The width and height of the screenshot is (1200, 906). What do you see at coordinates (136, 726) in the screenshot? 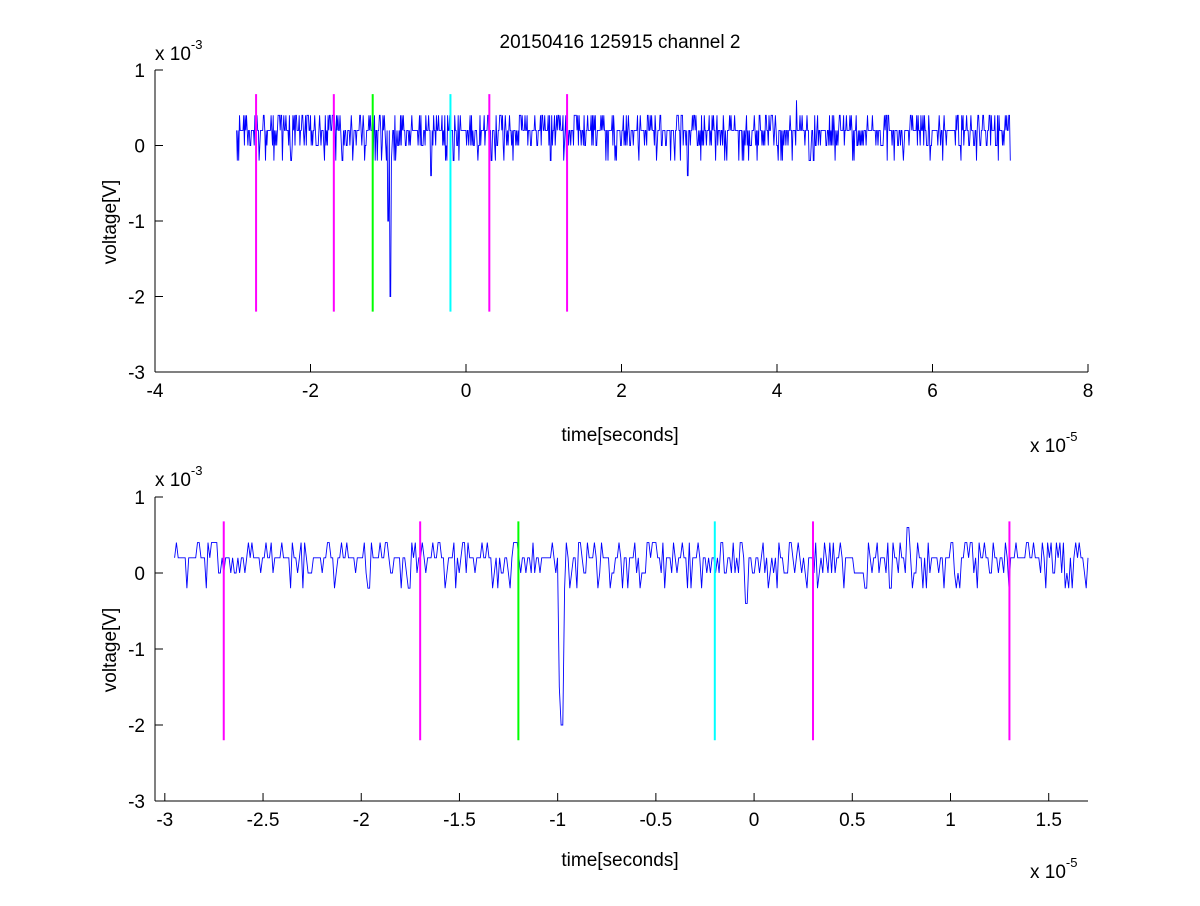
I see `bottom-plot-ytick-label: -2` at bounding box center [136, 726].